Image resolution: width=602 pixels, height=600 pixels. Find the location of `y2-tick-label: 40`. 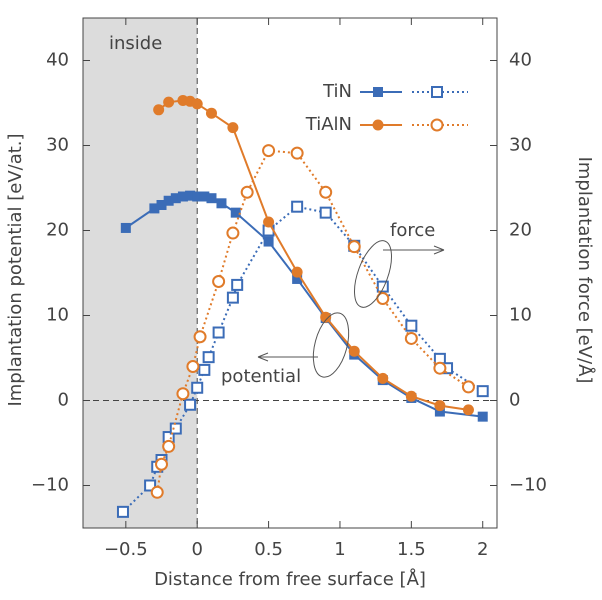

y2-tick-label: 40 is located at coordinates (520, 60).